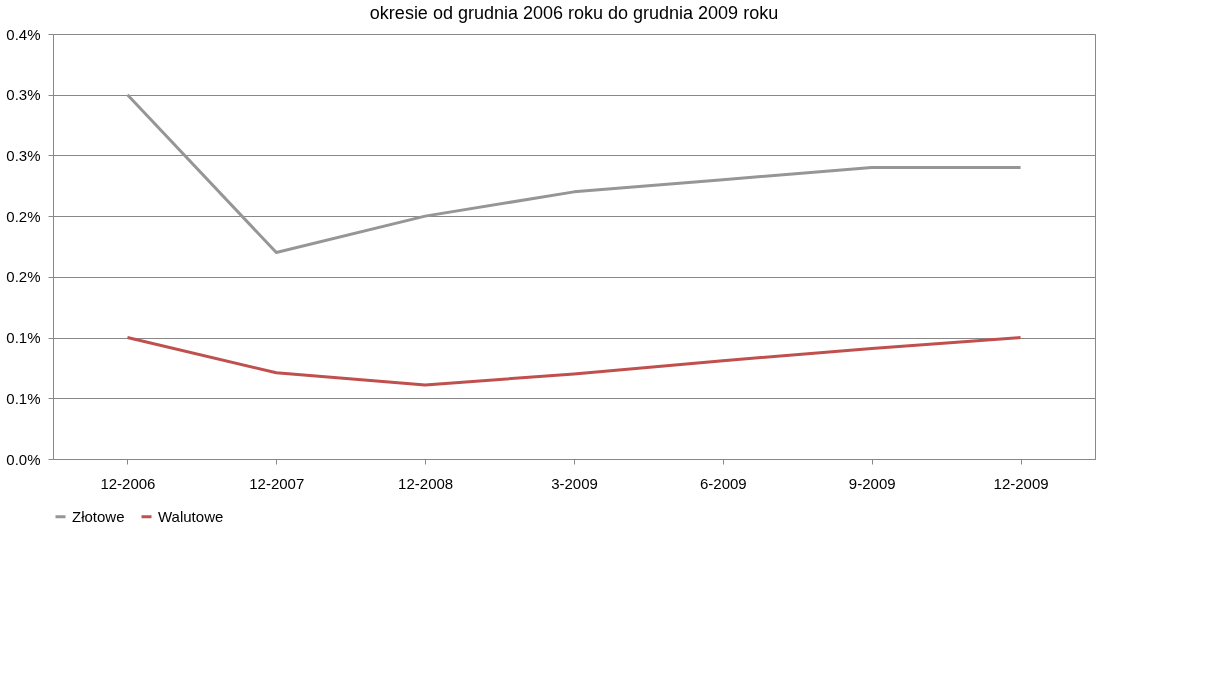 The height and width of the screenshot is (684, 1231). Describe the element at coordinates (426, 483) in the screenshot. I see `x-tick-label: 12-2008` at that location.